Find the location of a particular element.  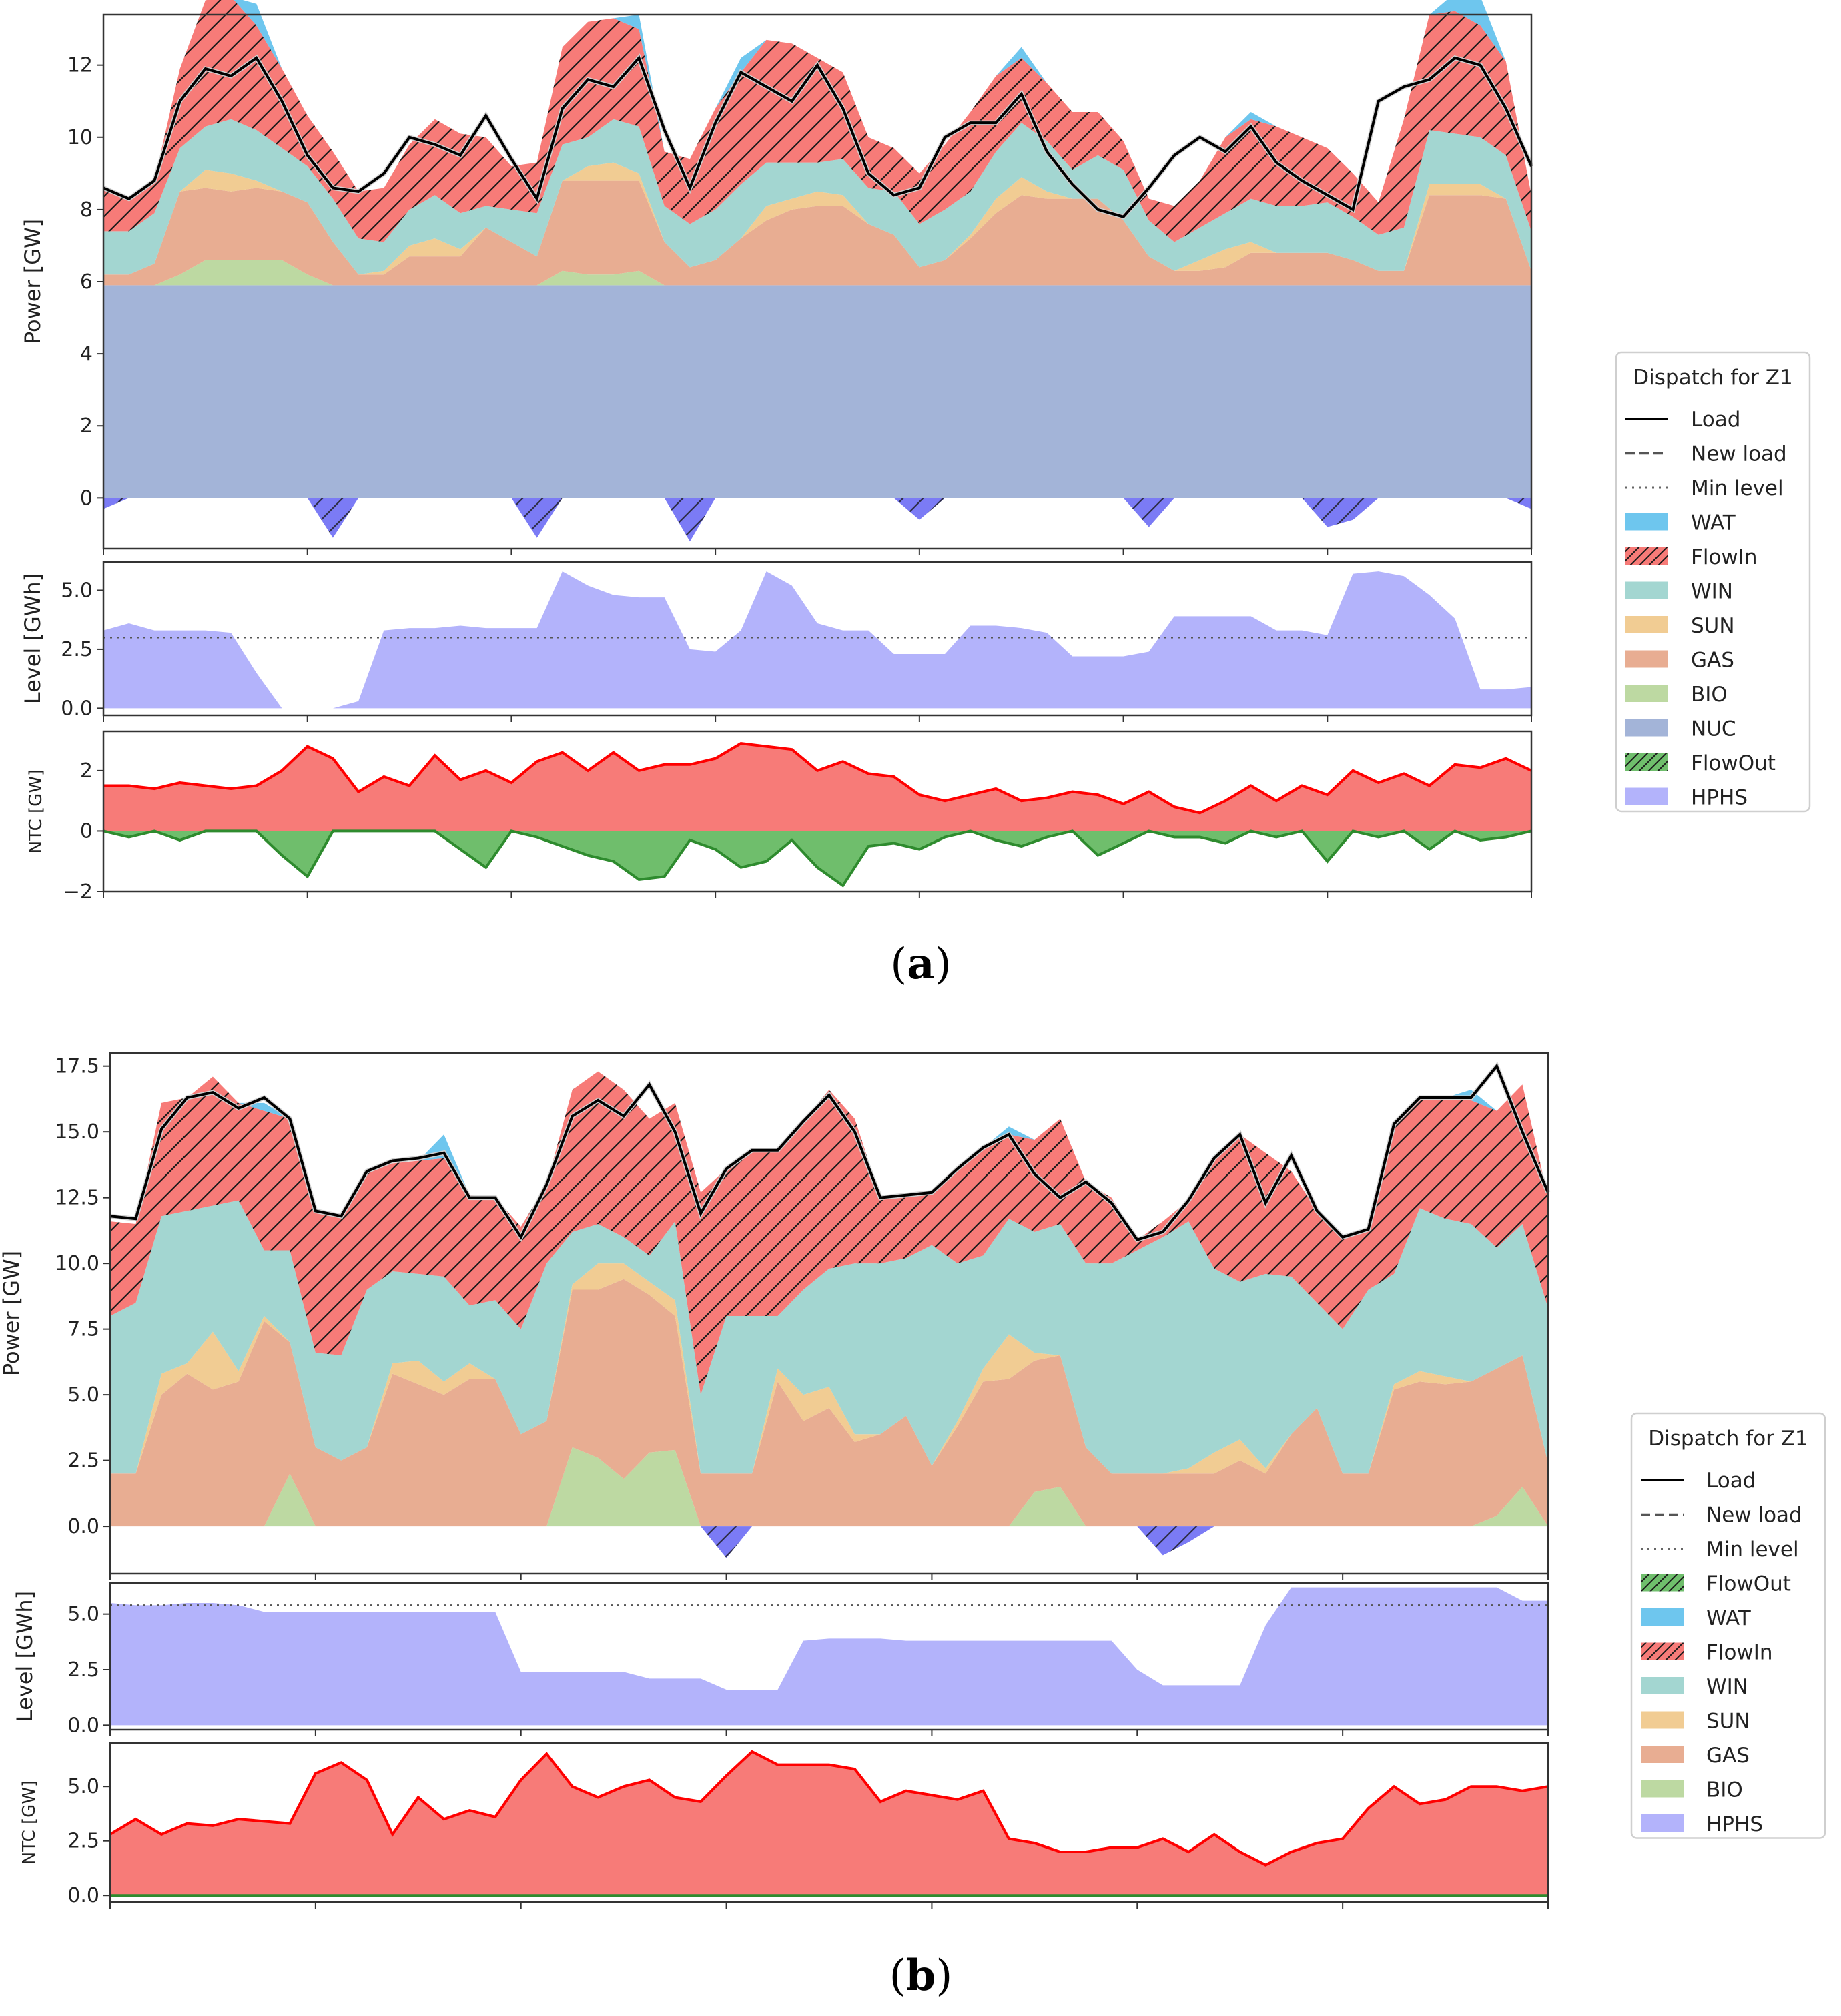

b-caption: (b) is located at coordinates (921, 1976).